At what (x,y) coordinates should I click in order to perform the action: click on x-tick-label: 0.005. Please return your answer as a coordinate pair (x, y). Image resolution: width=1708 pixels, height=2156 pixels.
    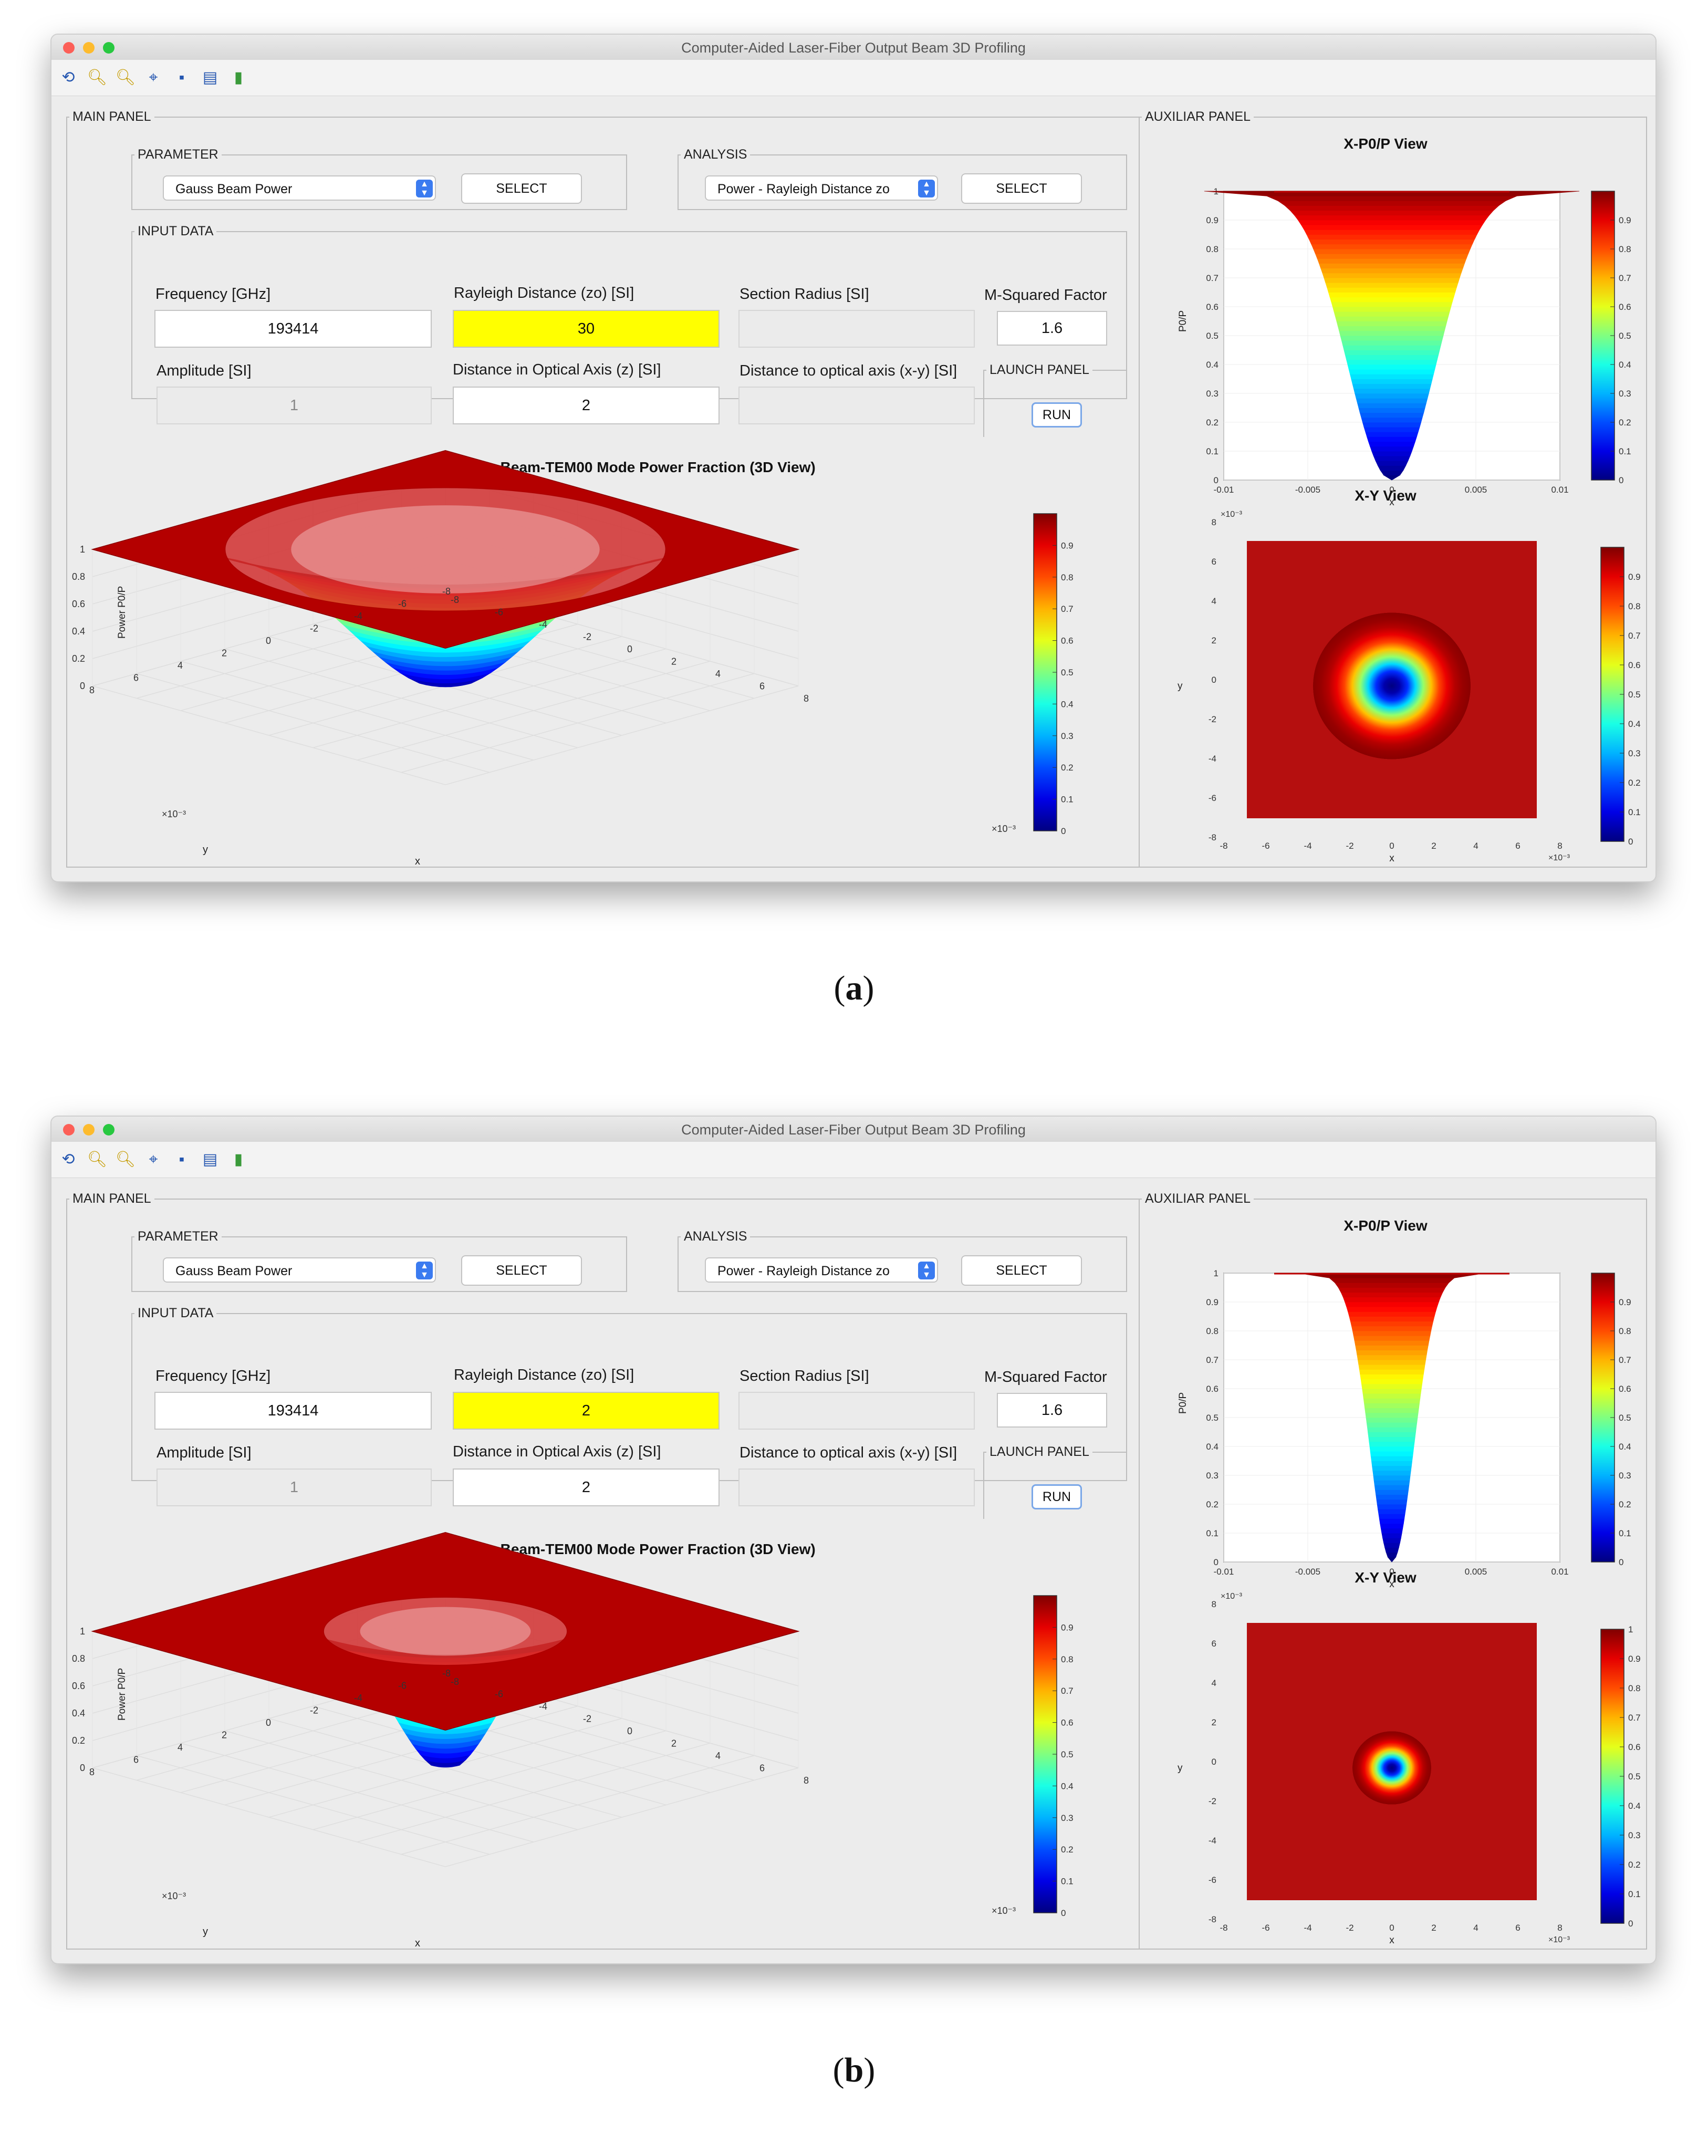
    Looking at the image, I should click on (1476, 490).